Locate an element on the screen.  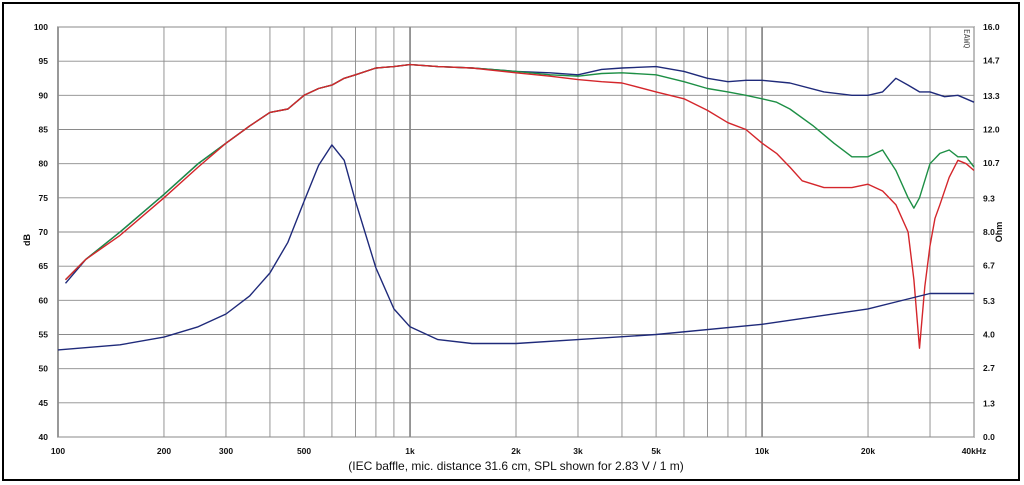
x-tick-label: 40kHz is located at coordinates (974, 451).